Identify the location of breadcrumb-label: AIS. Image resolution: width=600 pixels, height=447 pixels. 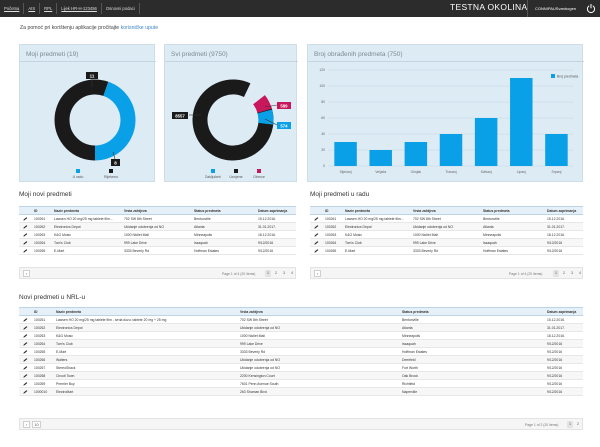
(32, 8).